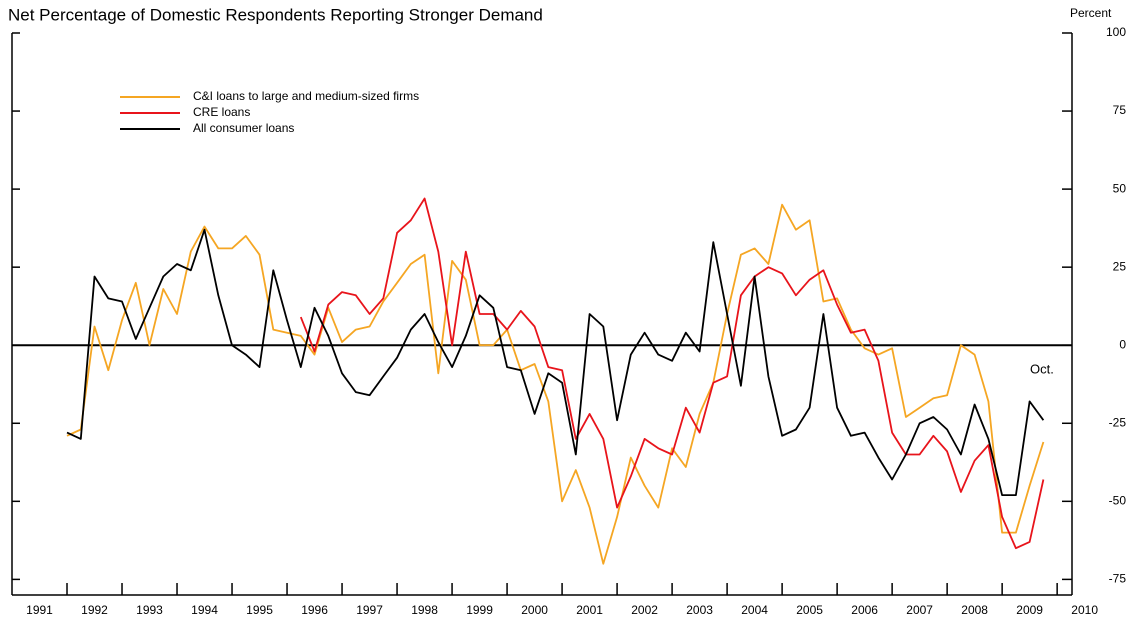  What do you see at coordinates (974, 610) in the screenshot?
I see `x-tick-label: 2008` at bounding box center [974, 610].